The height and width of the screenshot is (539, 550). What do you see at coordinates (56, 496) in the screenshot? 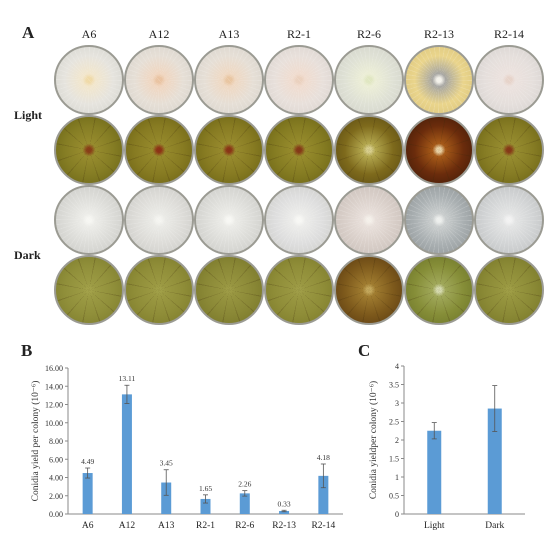
I see `y-tick-label: 2.00` at bounding box center [56, 496].